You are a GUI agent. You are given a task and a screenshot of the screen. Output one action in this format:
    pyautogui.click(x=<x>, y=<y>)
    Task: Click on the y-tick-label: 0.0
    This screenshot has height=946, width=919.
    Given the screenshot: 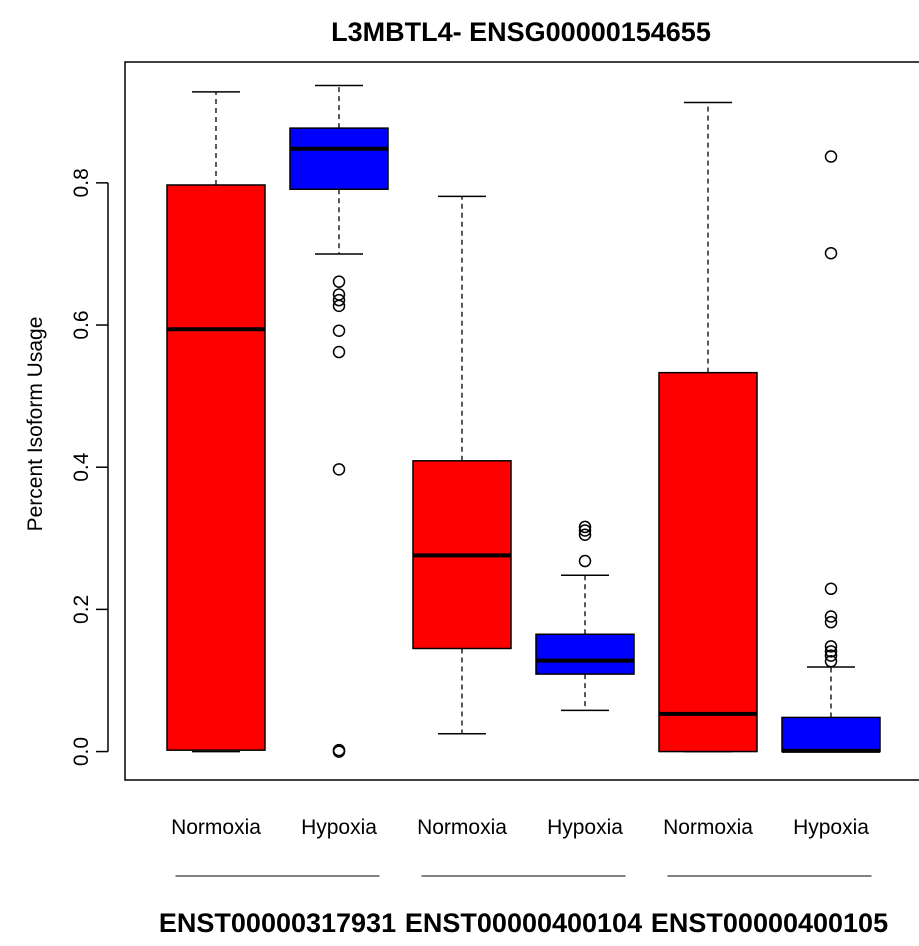 What is the action you would take?
    pyautogui.click(x=81, y=751)
    